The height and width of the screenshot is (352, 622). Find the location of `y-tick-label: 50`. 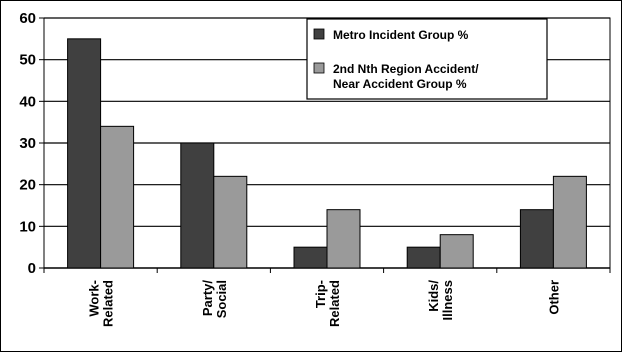

y-tick-label: 50 is located at coordinates (27, 60).